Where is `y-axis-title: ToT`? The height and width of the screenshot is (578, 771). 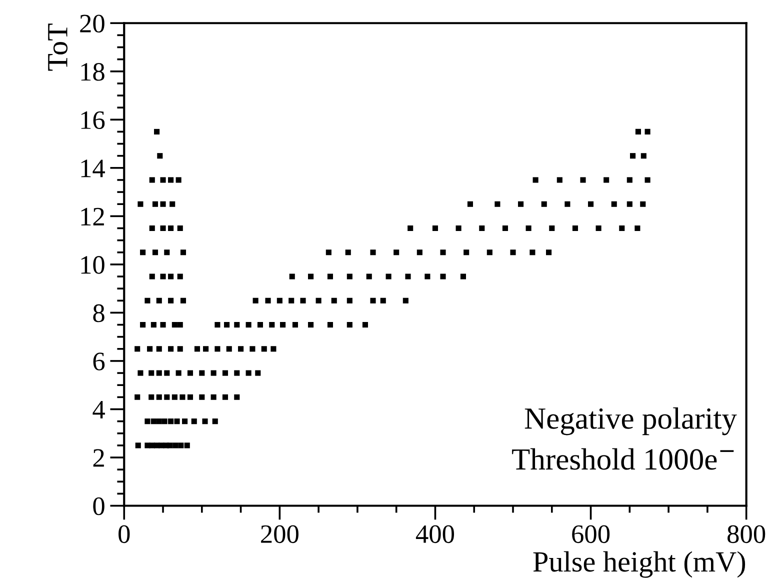 y-axis-title: ToT is located at coordinates (58, 47).